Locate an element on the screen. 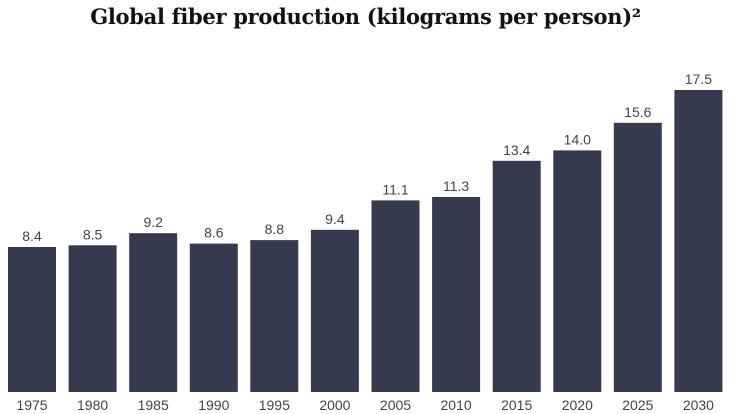 The width and height of the screenshot is (731, 414). value-label-2010: 11.3 is located at coordinates (456, 186).